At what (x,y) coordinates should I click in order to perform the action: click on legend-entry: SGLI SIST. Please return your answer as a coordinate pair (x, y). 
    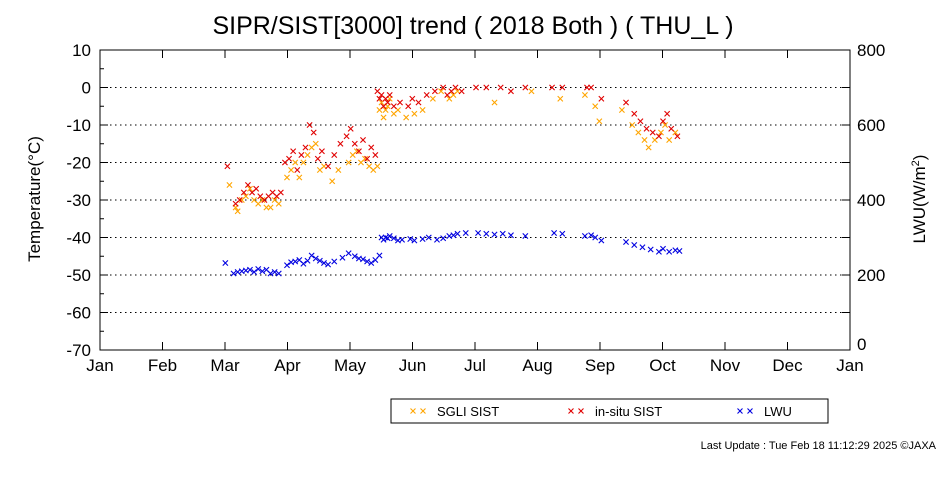
    Looking at the image, I should click on (454, 411).